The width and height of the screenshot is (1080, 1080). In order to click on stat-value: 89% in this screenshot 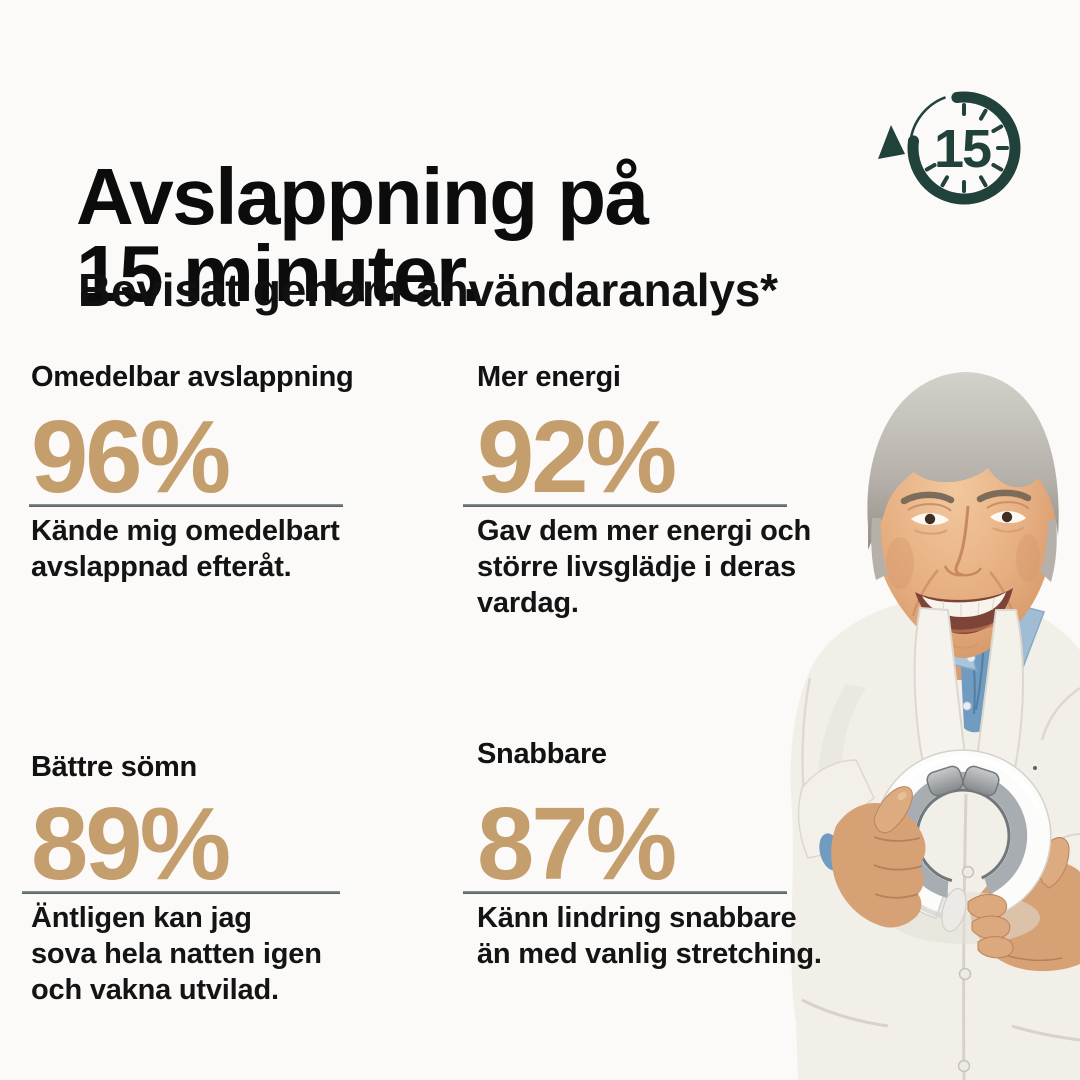, I will do `click(131, 843)`.